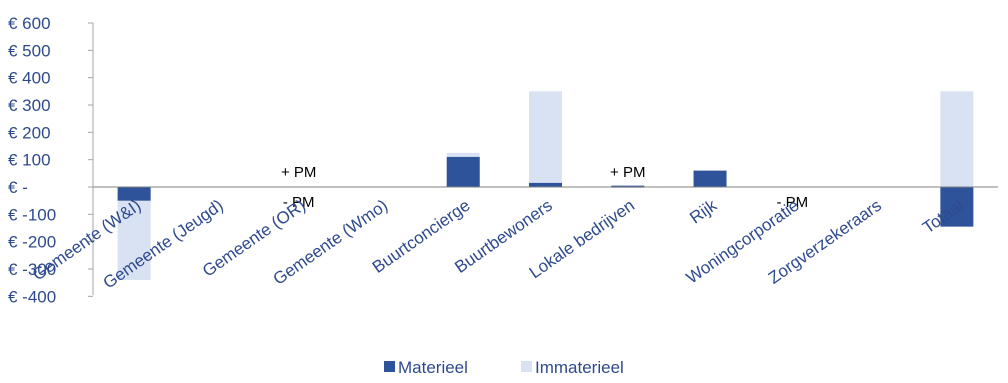 The image size is (1008, 383). What do you see at coordinates (32, 242) in the screenshot?
I see `y-tick-label: € -200` at bounding box center [32, 242].